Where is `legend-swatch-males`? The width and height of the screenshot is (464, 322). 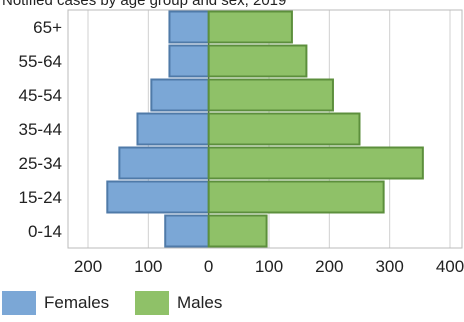 legend-swatch-males is located at coordinates (152, 303).